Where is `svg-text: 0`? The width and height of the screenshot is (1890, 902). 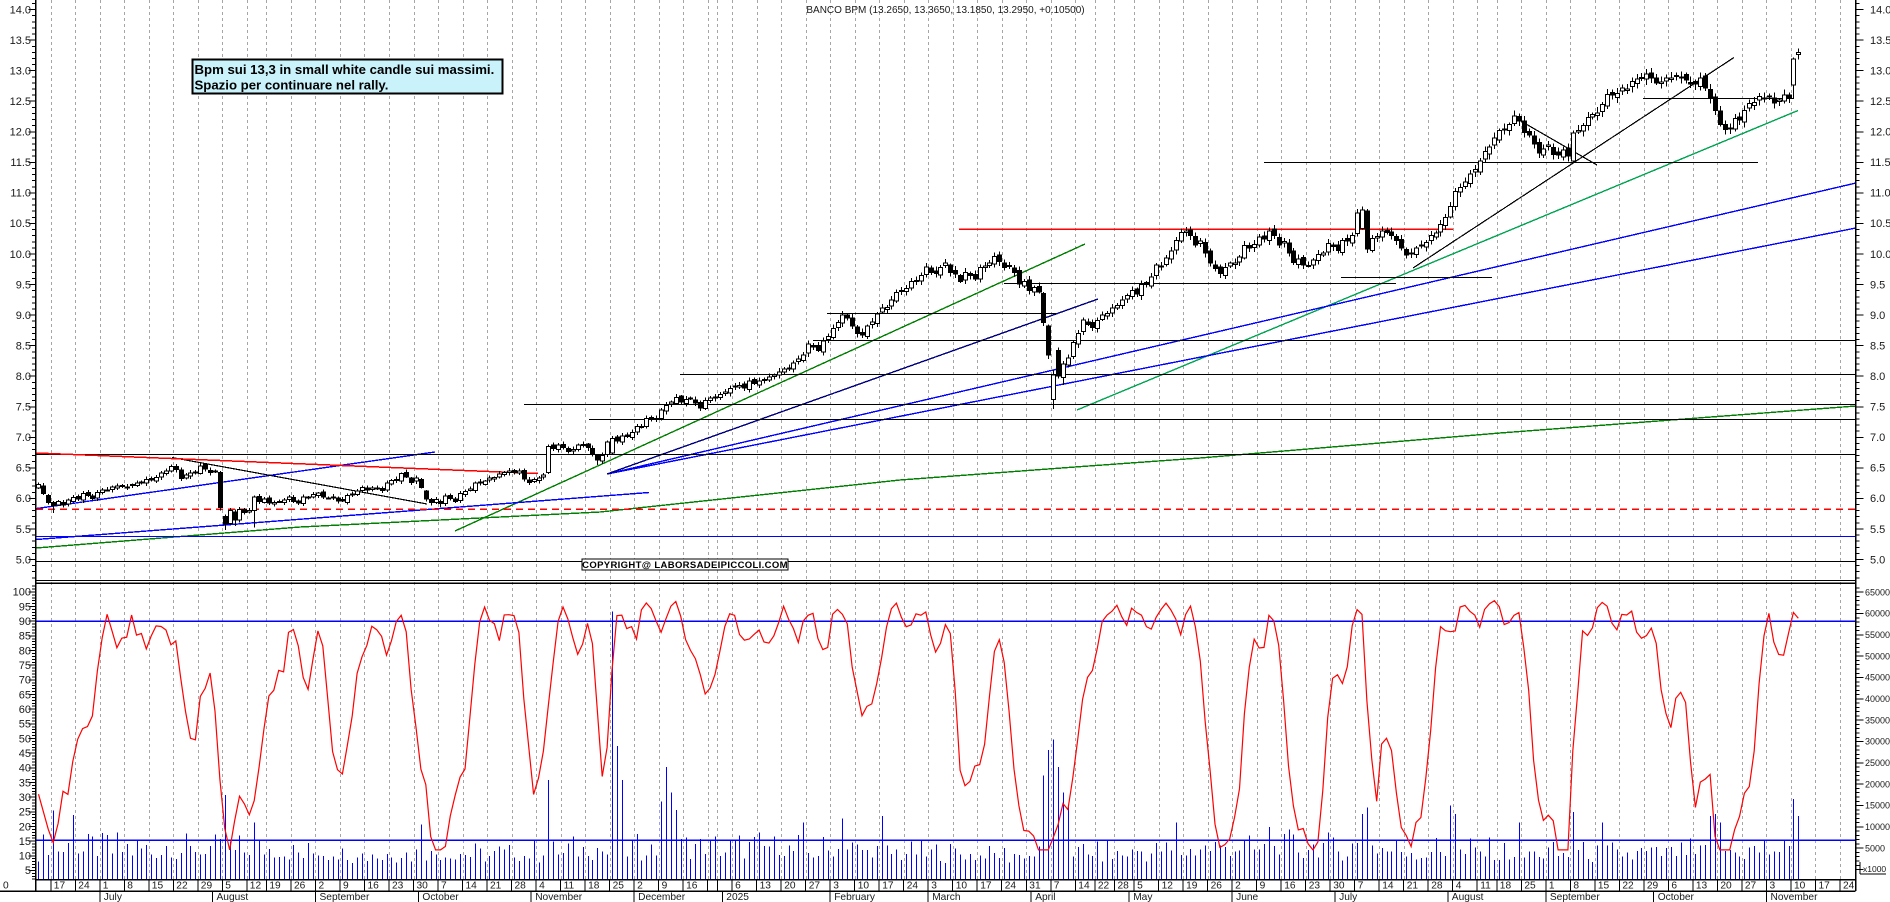
svg-text: 0 is located at coordinates (6, 886).